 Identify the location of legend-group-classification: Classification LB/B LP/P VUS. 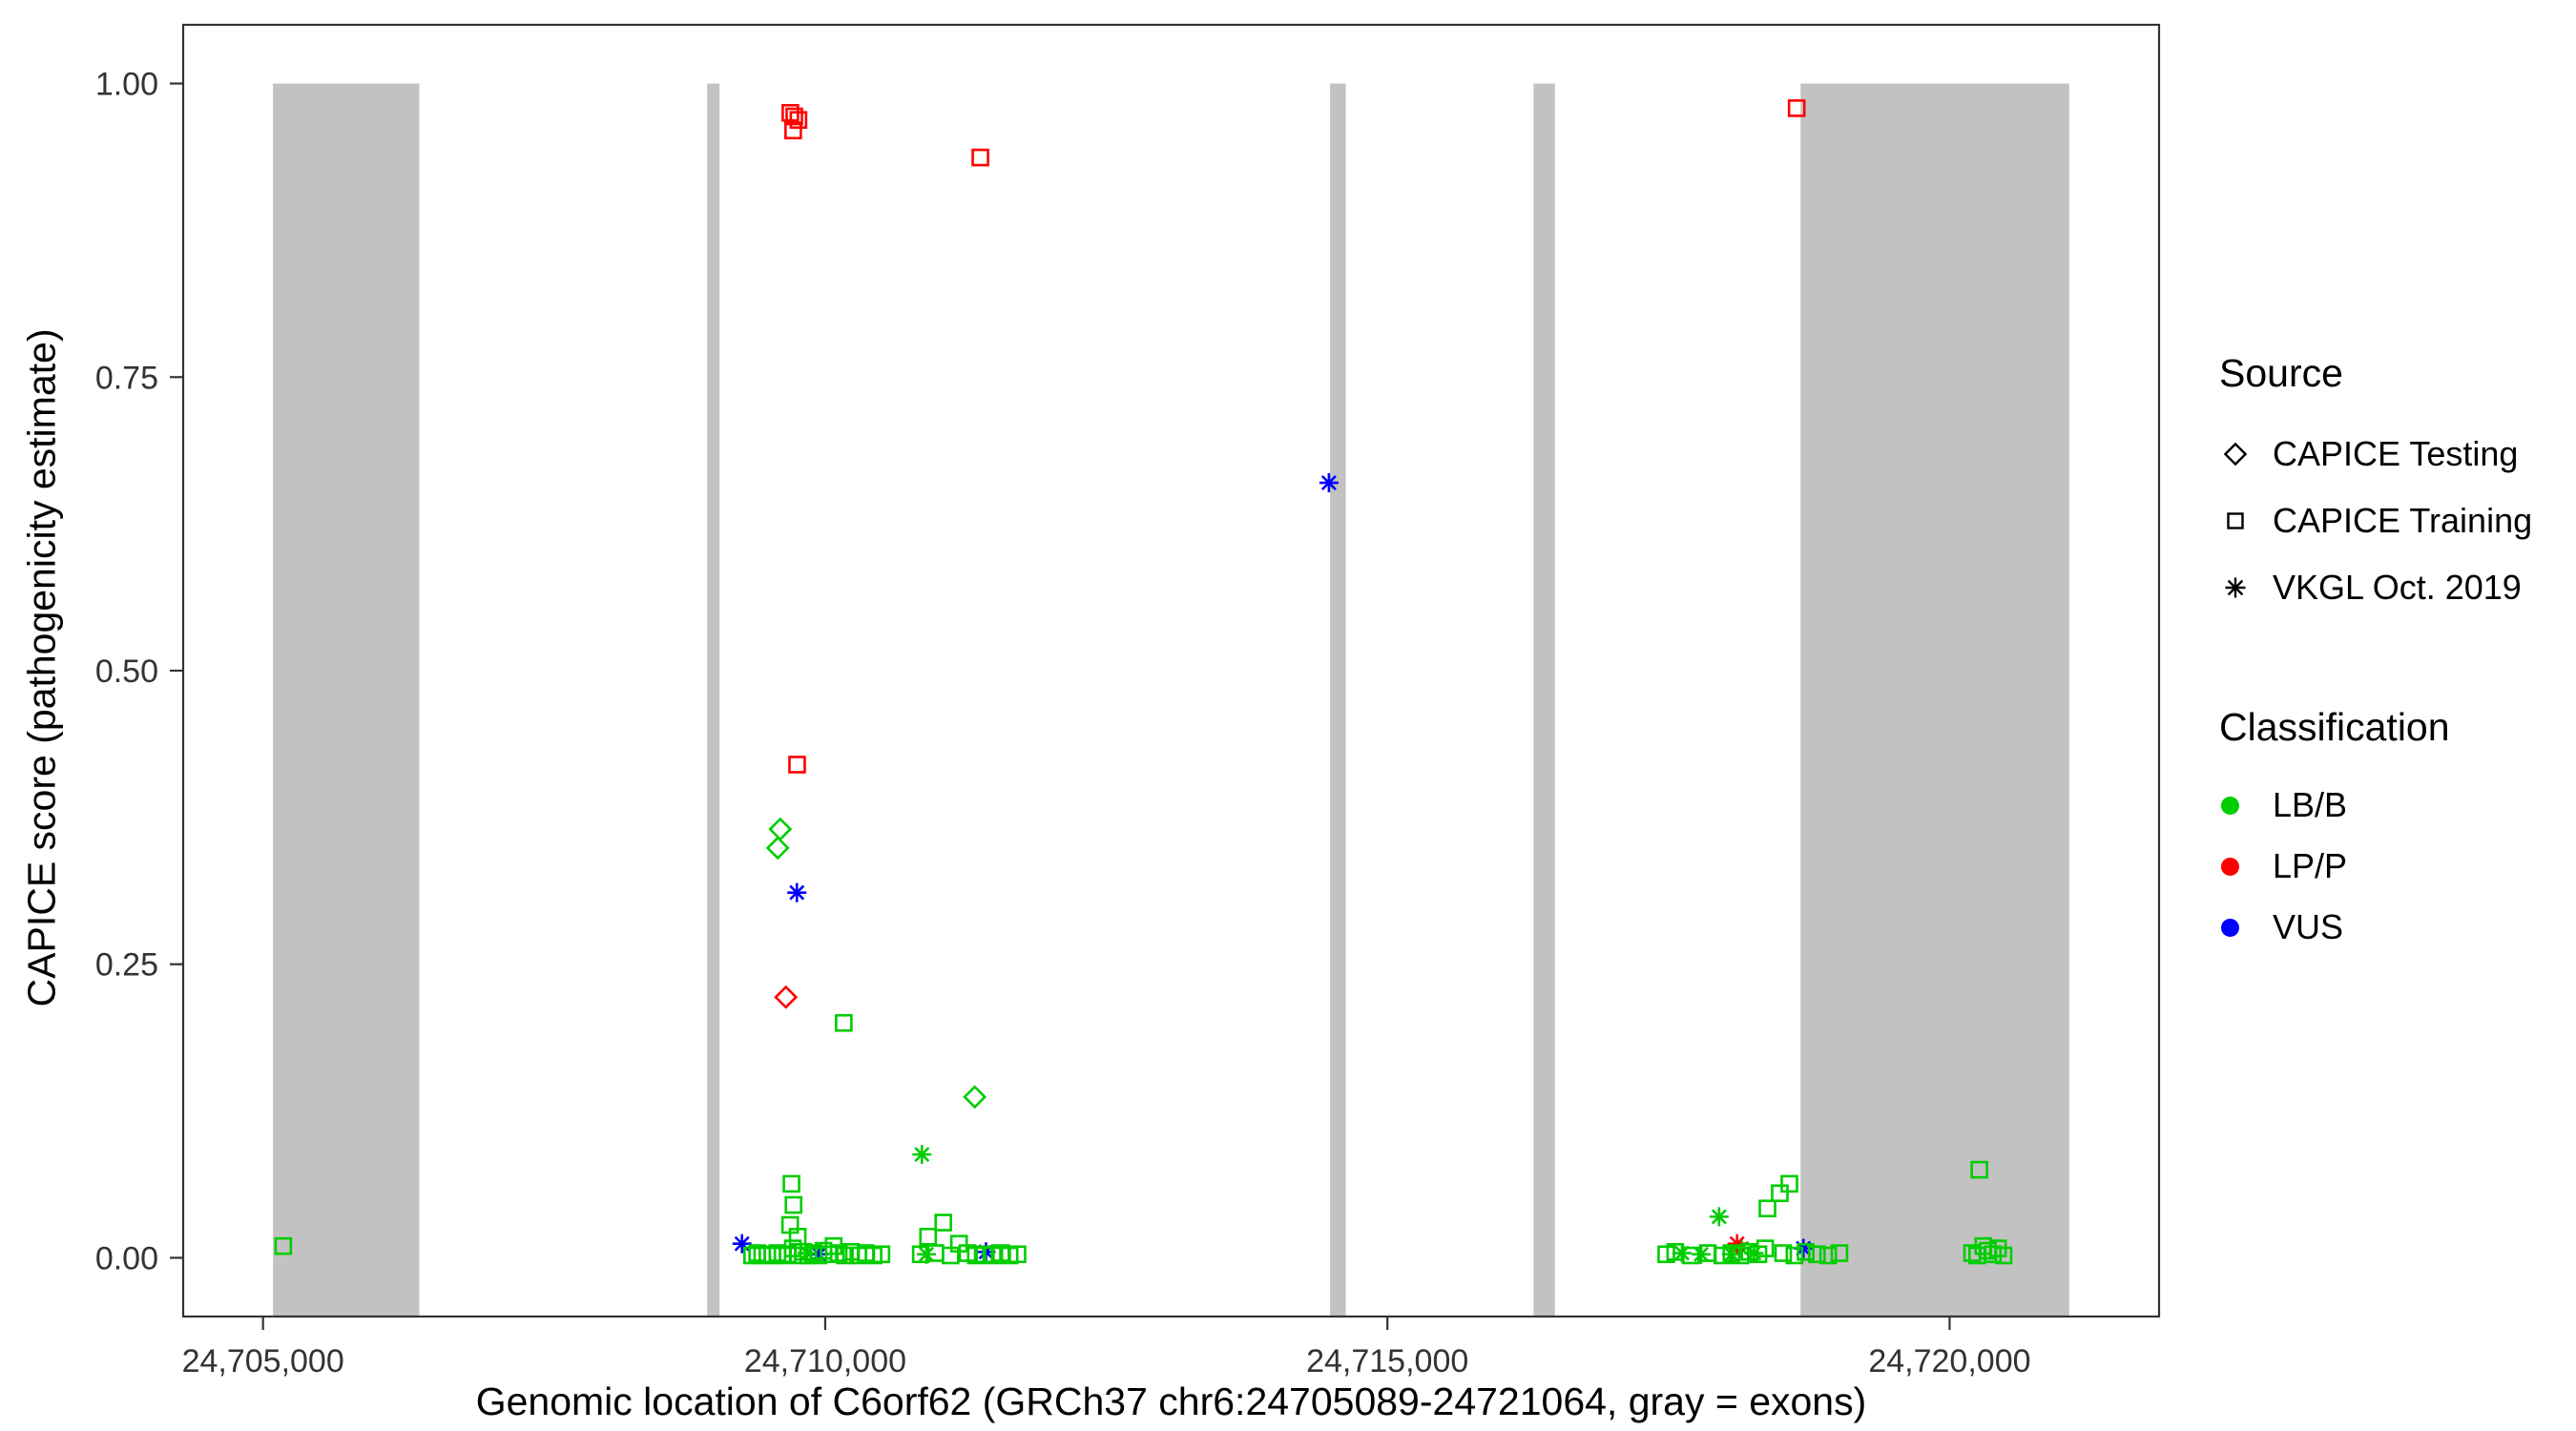
(2395, 831).